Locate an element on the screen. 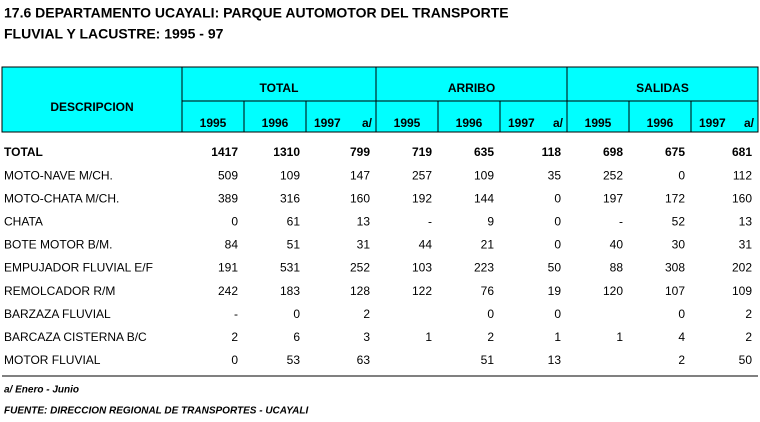  cell: 122 is located at coordinates (422, 291).